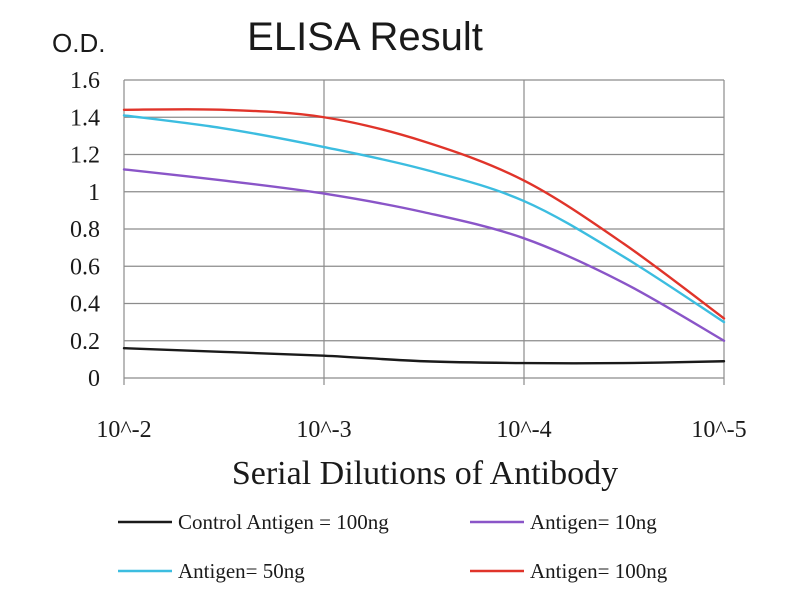  Describe the element at coordinates (425, 473) in the screenshot. I see `x-axis-label: Serial Dilutions of Antibody` at that location.